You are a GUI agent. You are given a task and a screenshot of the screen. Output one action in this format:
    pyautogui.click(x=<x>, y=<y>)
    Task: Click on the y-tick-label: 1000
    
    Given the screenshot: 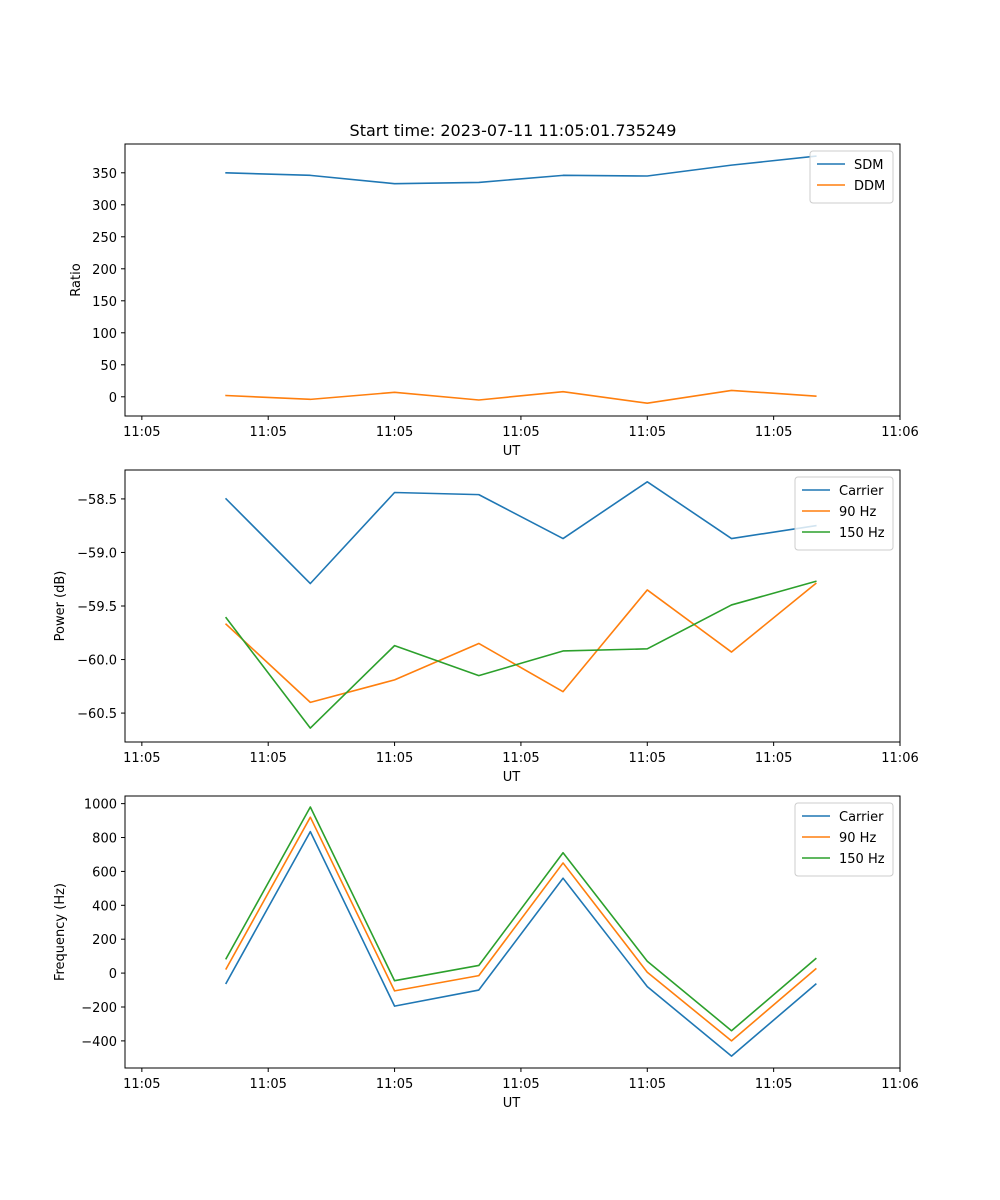 What is the action you would take?
    pyautogui.click(x=100, y=805)
    